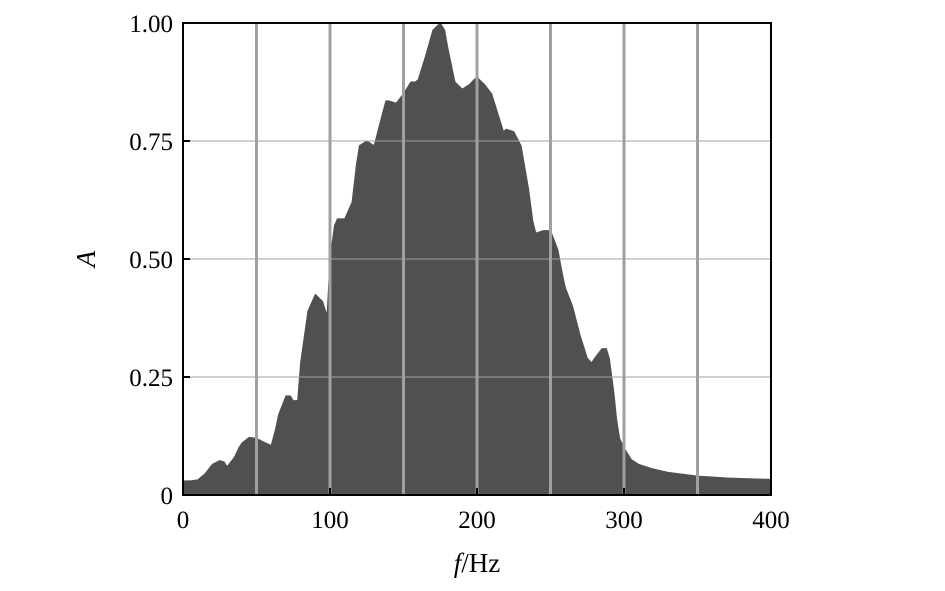 The height and width of the screenshot is (591, 945). Describe the element at coordinates (459, 563) in the screenshot. I see `x-axis-label-symbol: f` at that location.